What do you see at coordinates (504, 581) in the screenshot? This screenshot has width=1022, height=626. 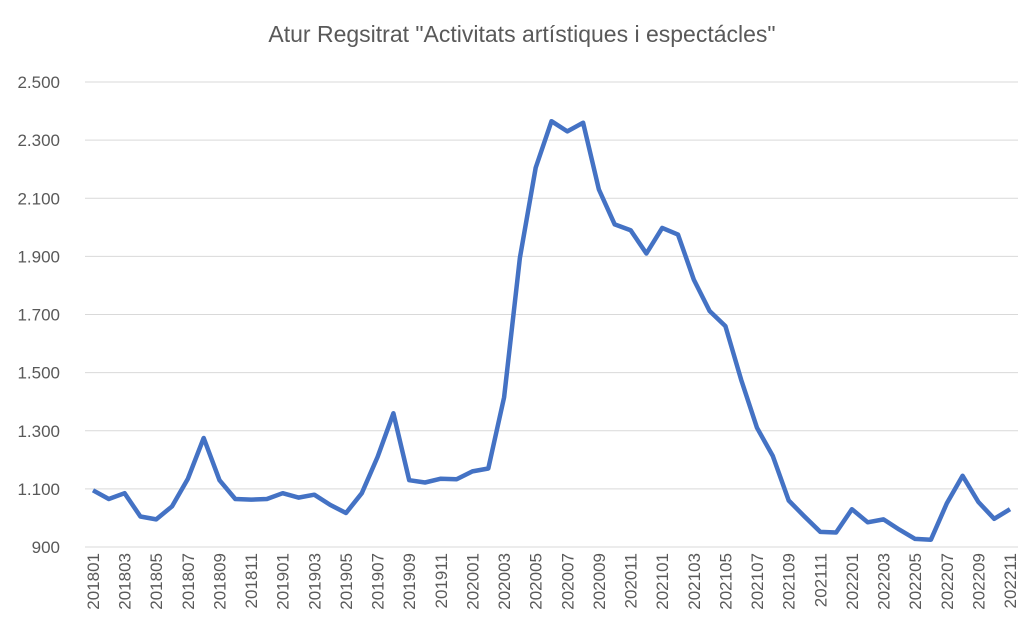 I see `x-tick-label: 202003` at bounding box center [504, 581].